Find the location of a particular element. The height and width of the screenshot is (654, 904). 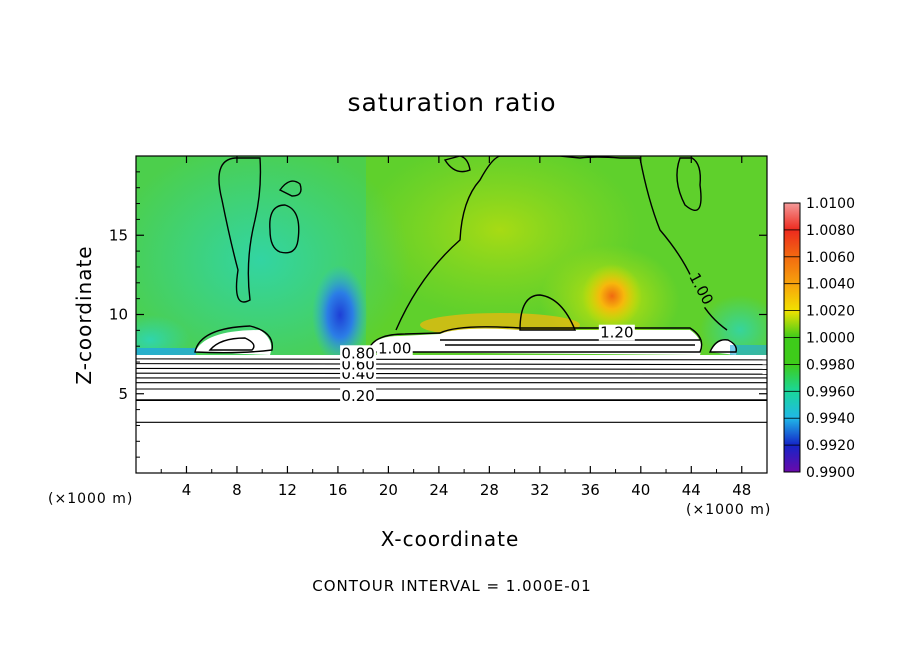

colorbar-label: 1.0020 is located at coordinates (830, 312).